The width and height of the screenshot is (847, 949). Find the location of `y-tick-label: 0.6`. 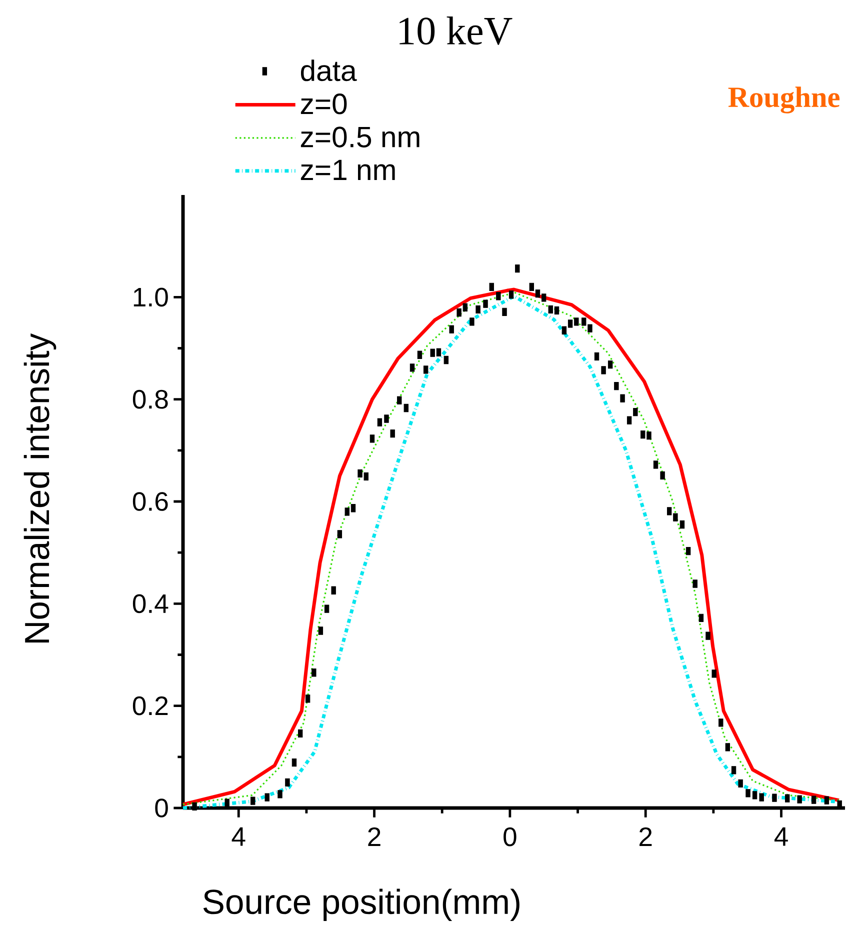

y-tick-label: 0.6 is located at coordinates (150, 501).